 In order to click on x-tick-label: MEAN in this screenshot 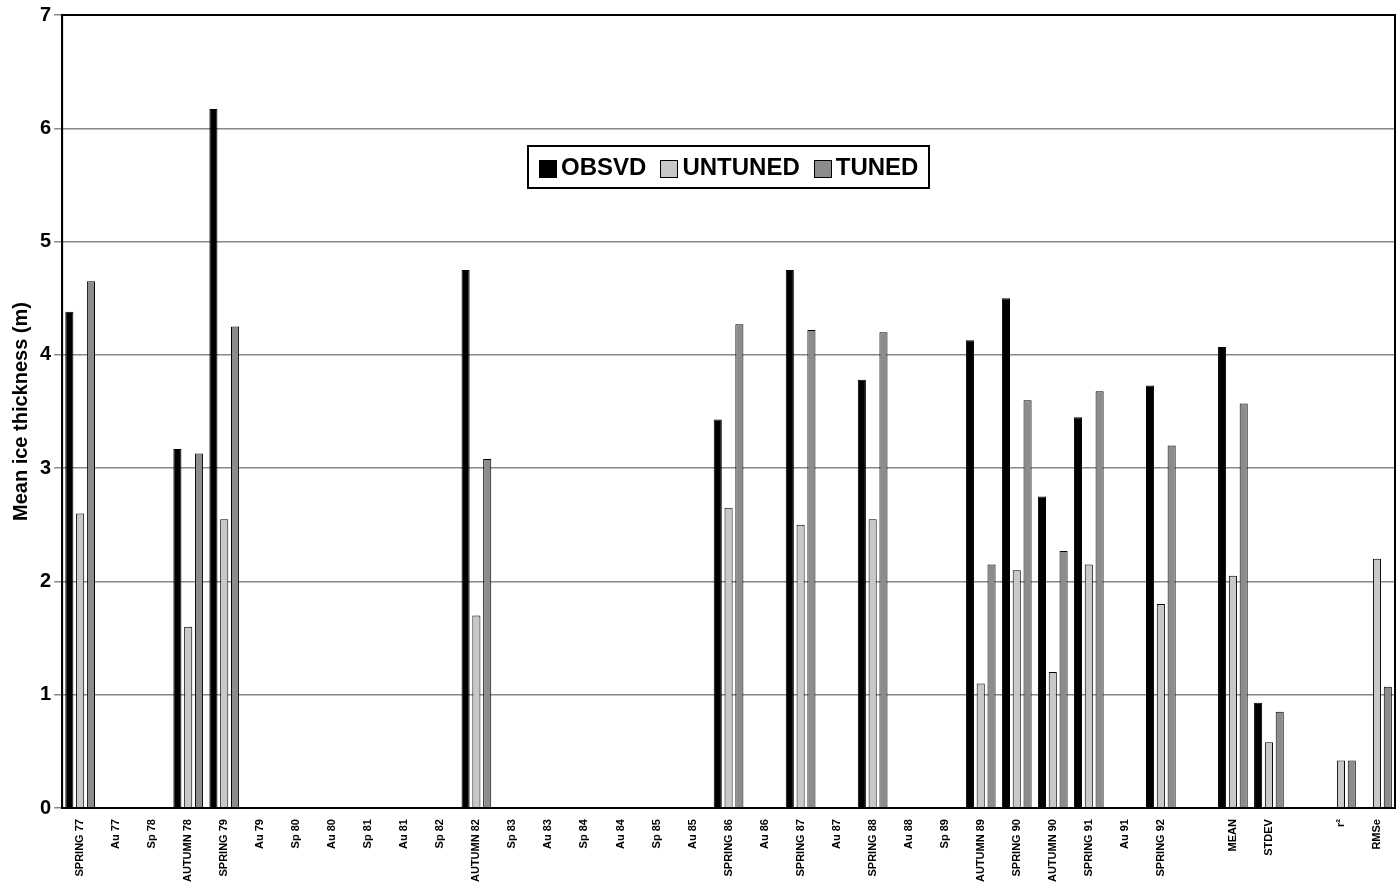, I will do `click(1231, 835)`.